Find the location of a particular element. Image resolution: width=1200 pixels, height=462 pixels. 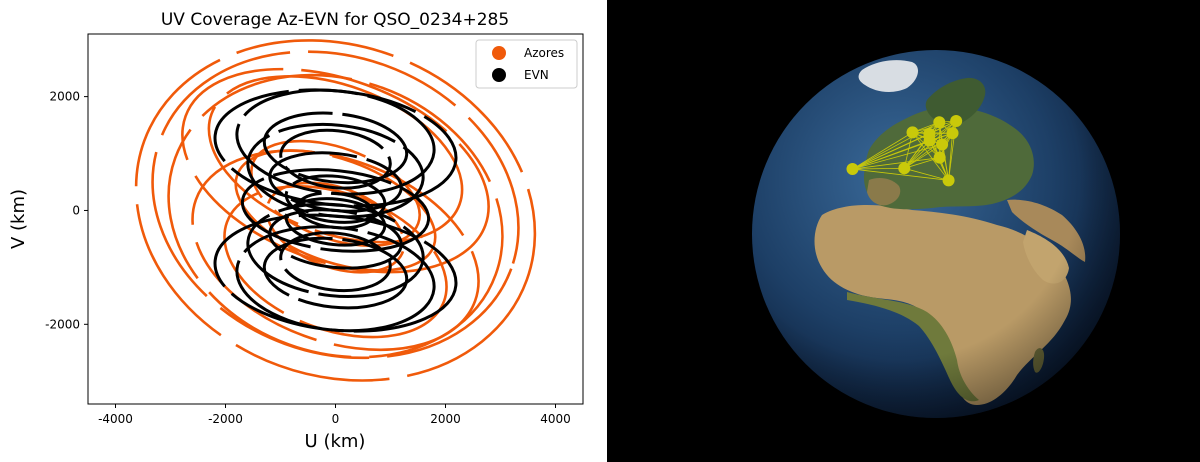

legend-marker-azores is located at coordinates (499, 53).